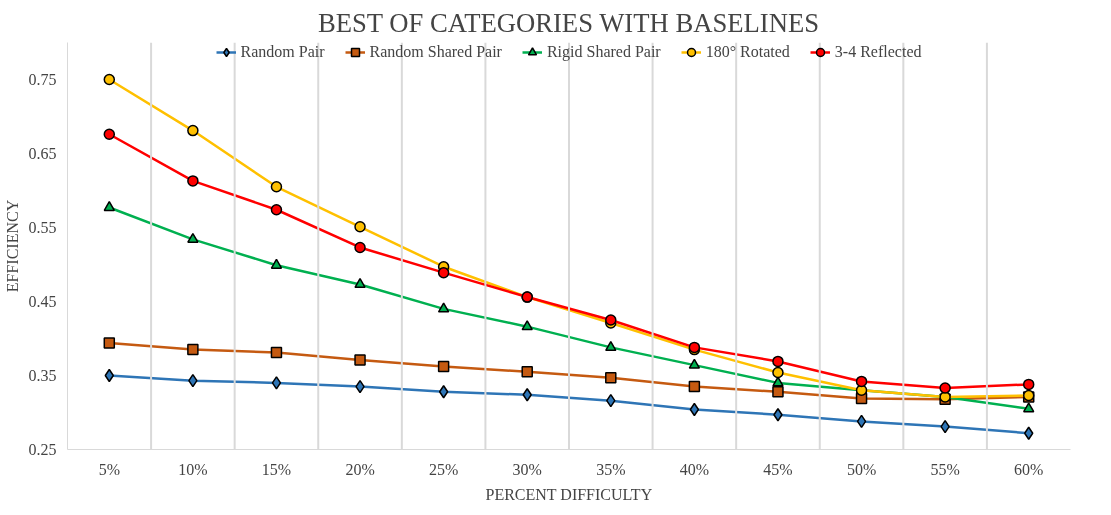 This screenshot has width=1111, height=515. I want to click on x-tick-label: 15%, so click(276, 469).